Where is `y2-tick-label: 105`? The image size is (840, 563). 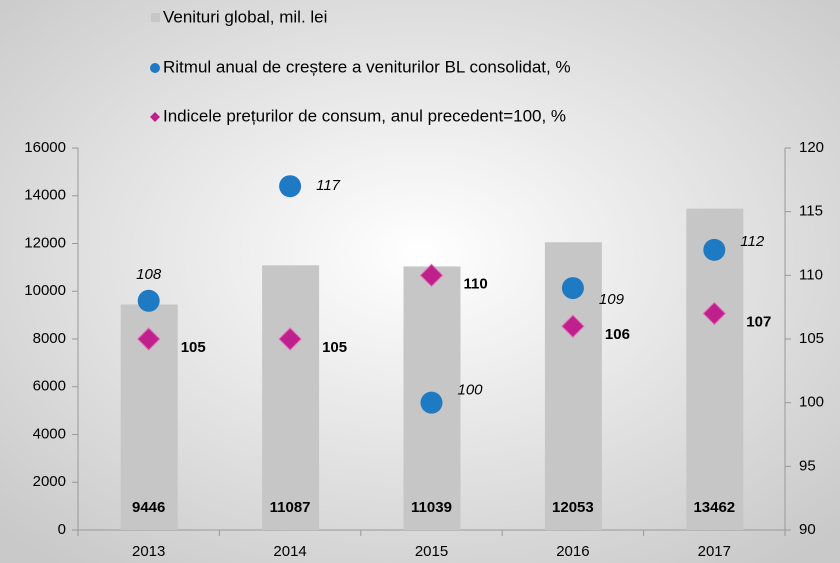 y2-tick-label: 105 is located at coordinates (811, 338).